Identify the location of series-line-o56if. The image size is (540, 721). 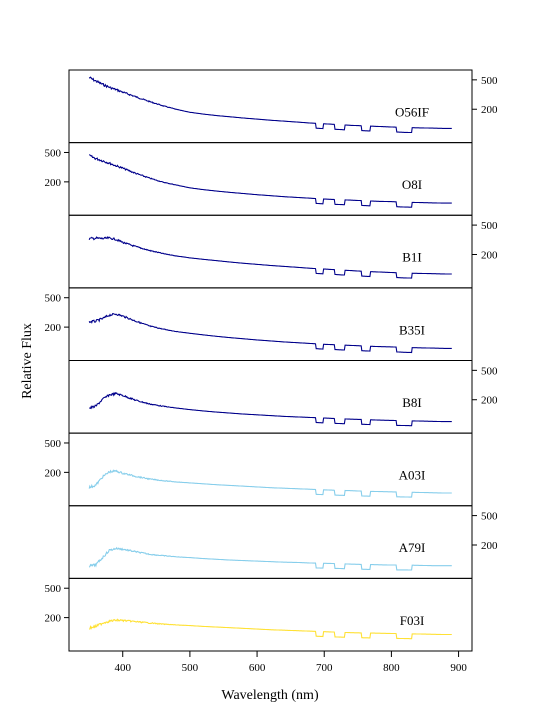
(270, 105).